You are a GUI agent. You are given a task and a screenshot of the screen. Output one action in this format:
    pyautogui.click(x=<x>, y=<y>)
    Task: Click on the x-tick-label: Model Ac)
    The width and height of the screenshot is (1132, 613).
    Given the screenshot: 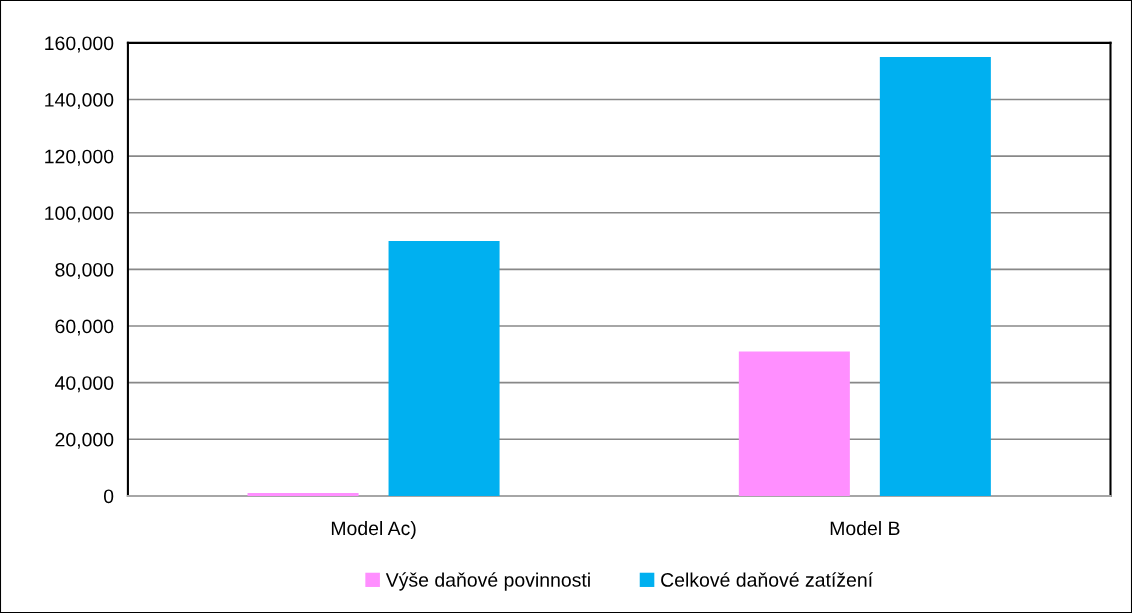 What is the action you would take?
    pyautogui.click(x=373, y=530)
    